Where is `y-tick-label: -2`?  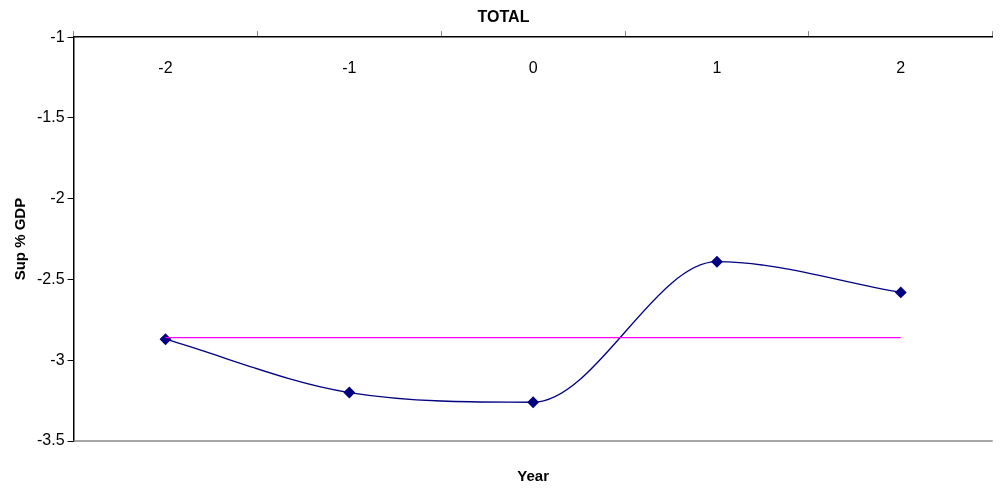
y-tick-label: -2 is located at coordinates (57, 198).